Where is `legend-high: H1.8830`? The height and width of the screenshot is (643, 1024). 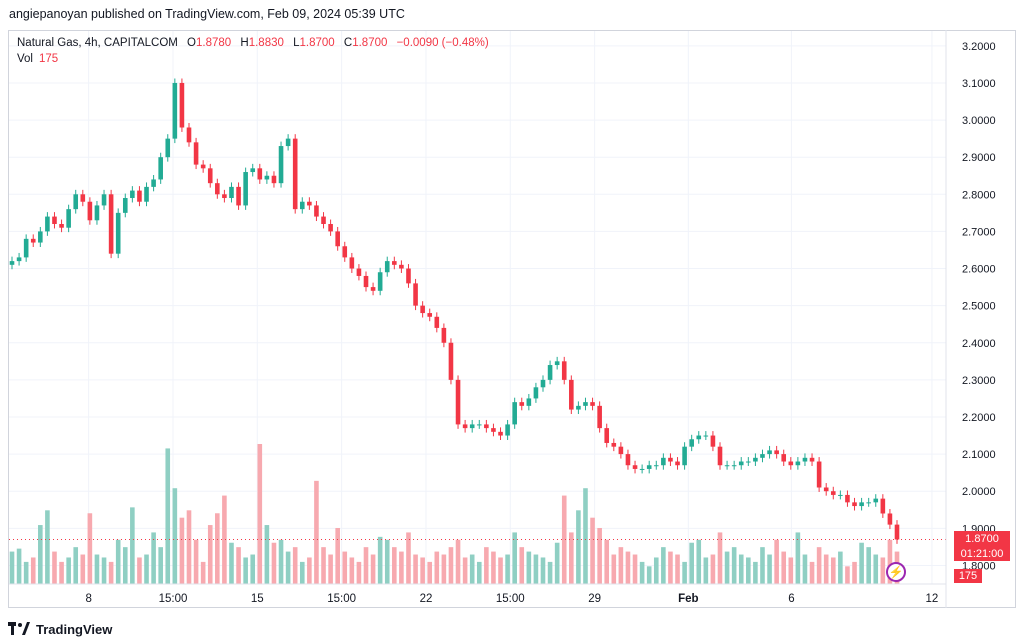 legend-high: H1.8830 is located at coordinates (262, 43).